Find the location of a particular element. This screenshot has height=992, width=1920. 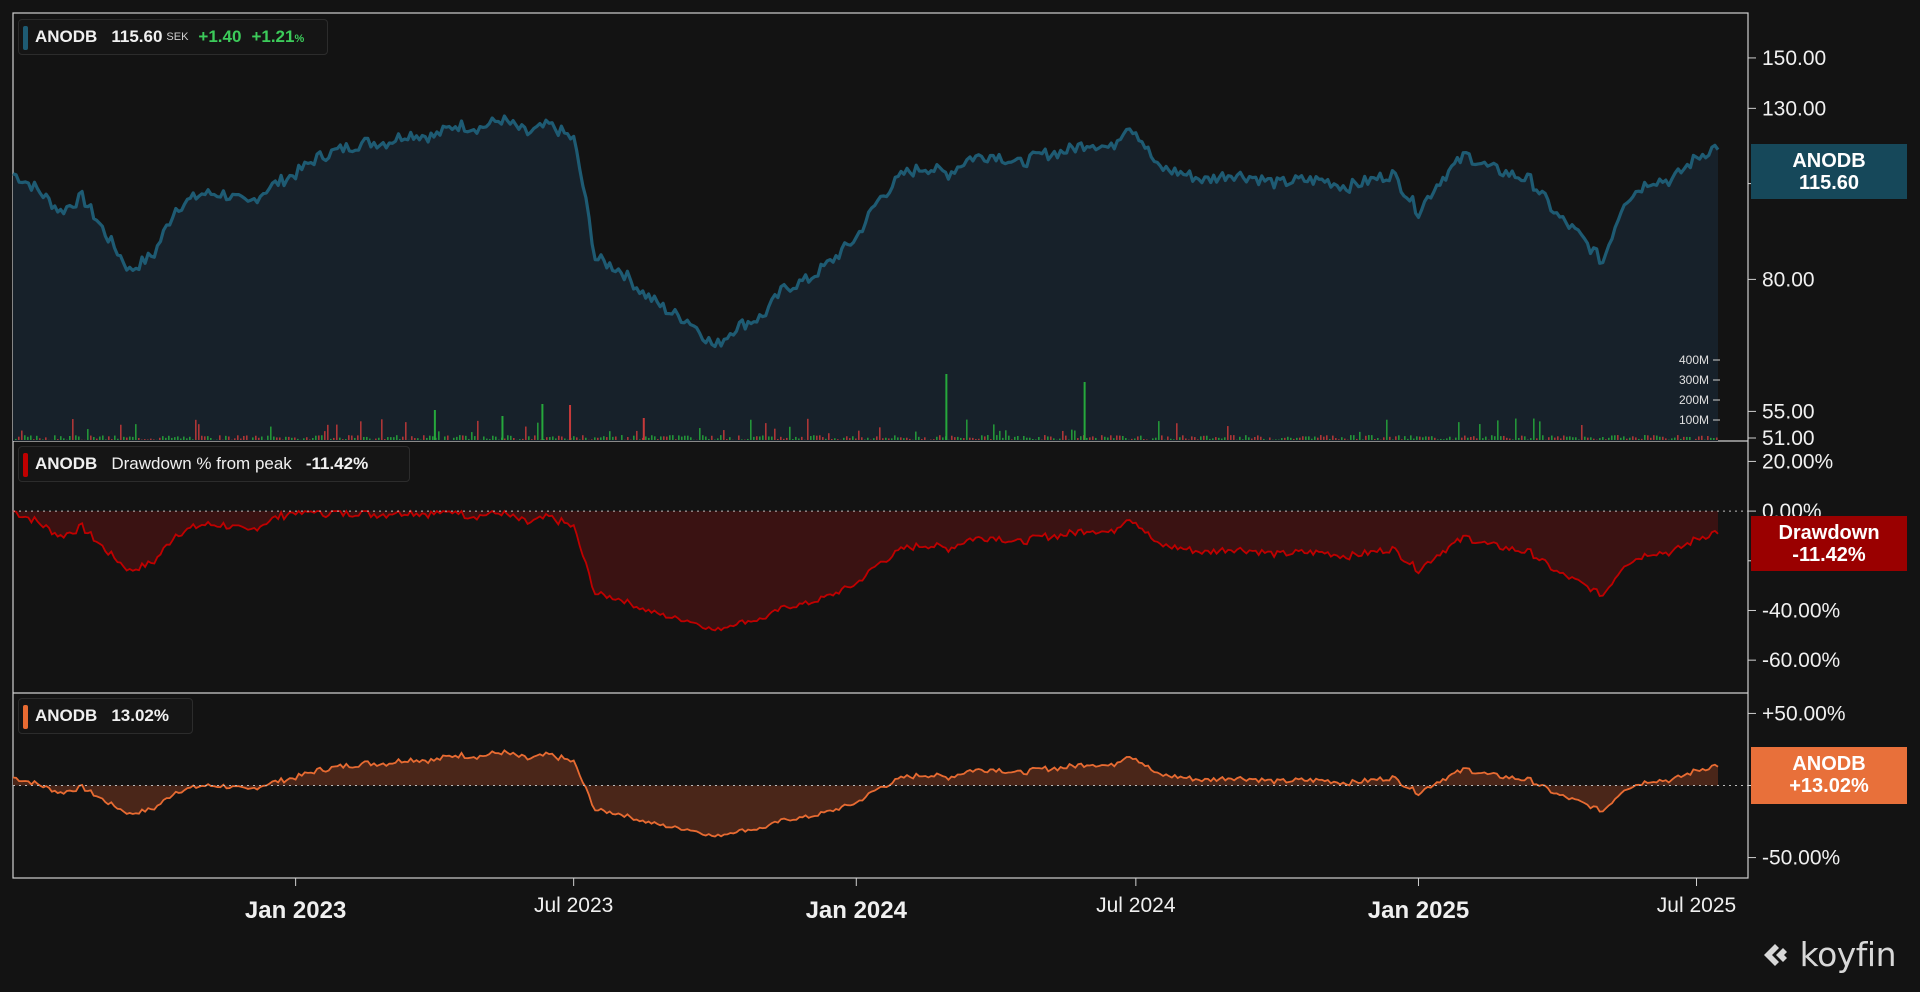

return-tick-label: +50.00% is located at coordinates (1804, 713).